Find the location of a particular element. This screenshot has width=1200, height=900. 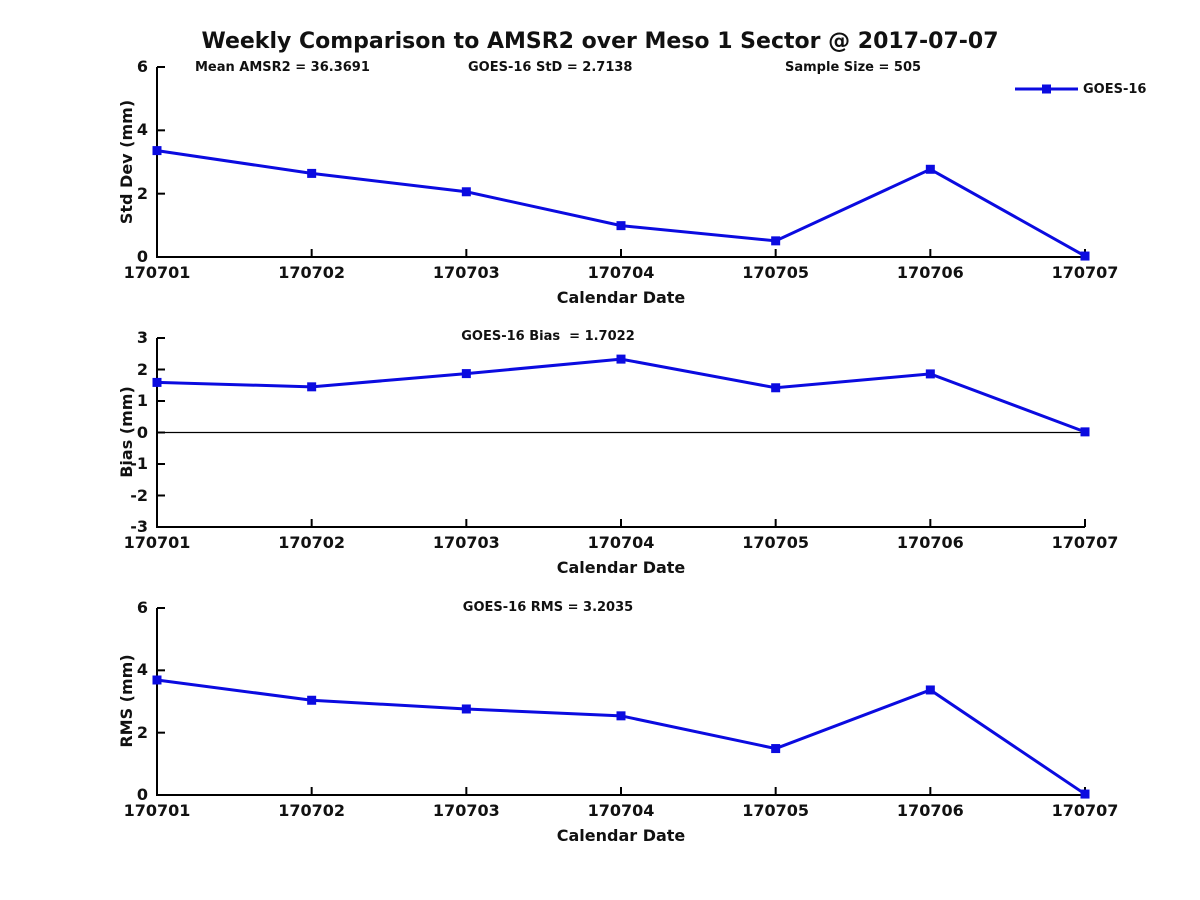

x-axis-label-bias: Calendar Date is located at coordinates (621, 567).